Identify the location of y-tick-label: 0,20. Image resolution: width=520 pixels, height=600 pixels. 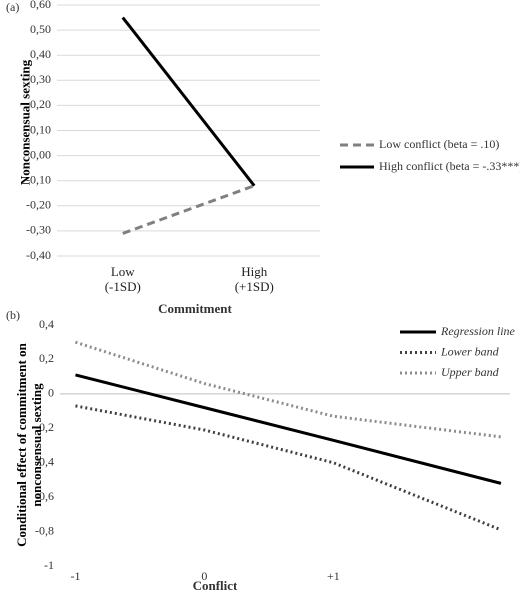
(40, 104).